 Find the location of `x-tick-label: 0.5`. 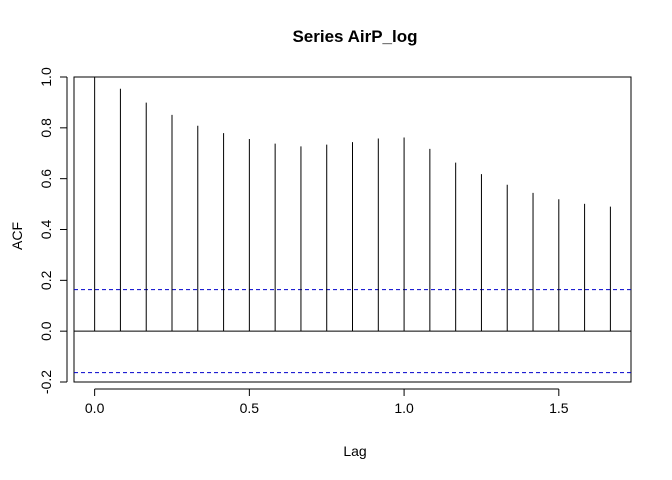

x-tick-label: 0.5 is located at coordinates (250, 408).